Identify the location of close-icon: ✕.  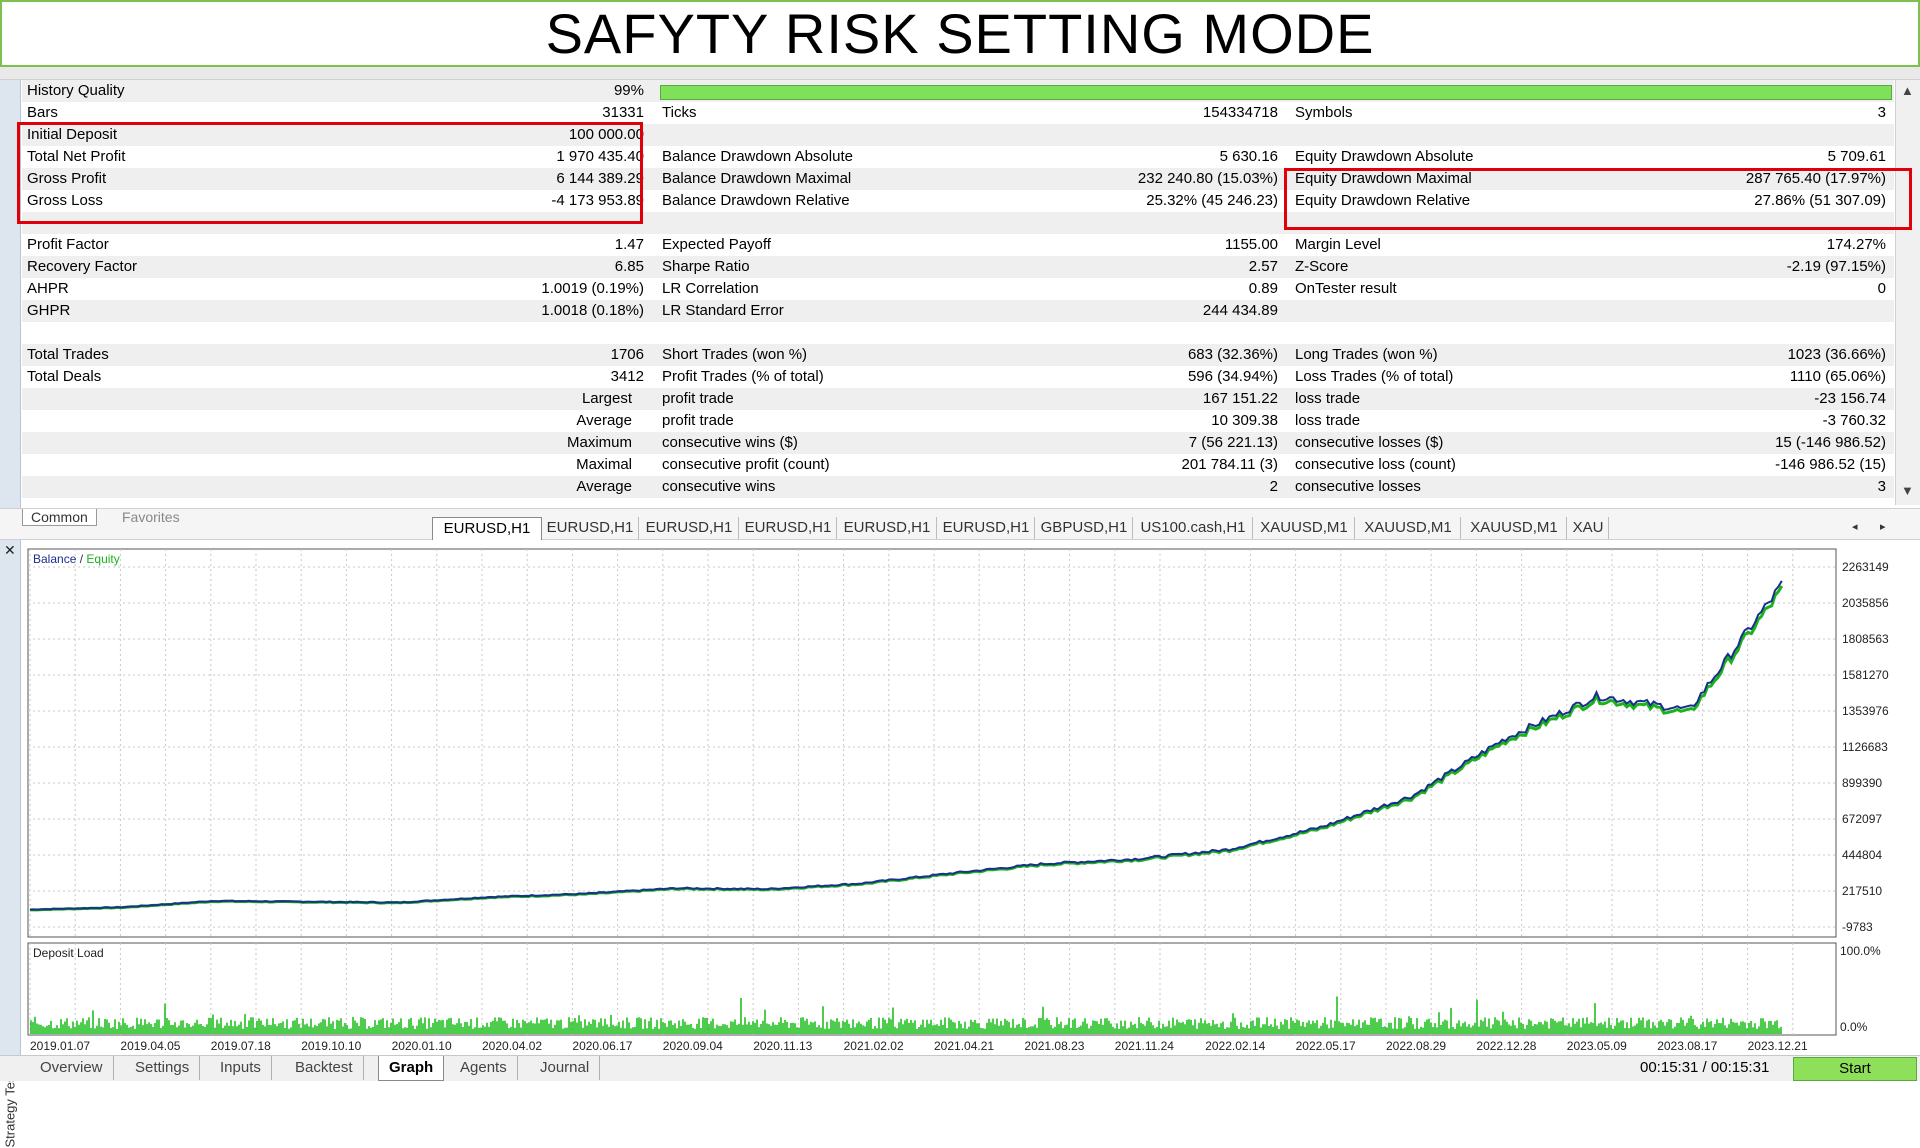
(10, 550).